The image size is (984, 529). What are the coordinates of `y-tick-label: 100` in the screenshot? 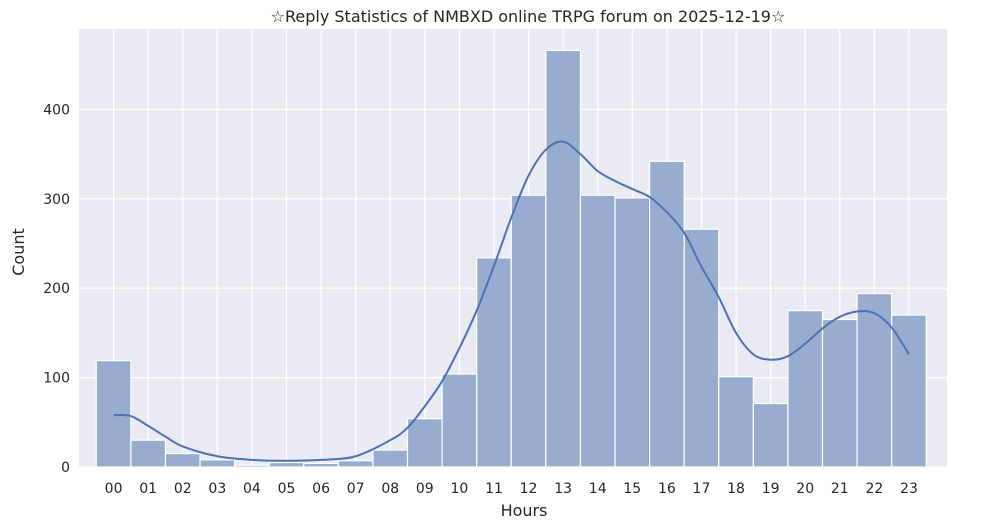 It's located at (56, 379).